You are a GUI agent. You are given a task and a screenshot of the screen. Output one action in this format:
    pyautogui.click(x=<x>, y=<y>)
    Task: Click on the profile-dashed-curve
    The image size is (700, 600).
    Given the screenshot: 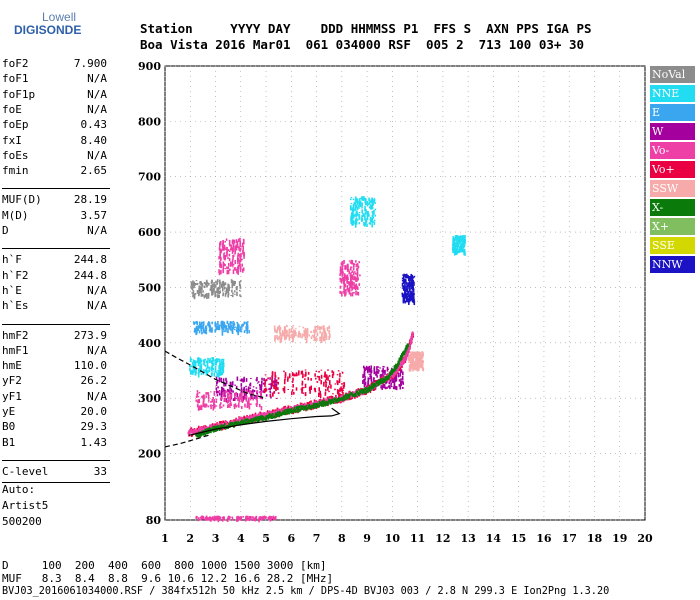 What is the action you would take?
    pyautogui.click(x=215, y=374)
    